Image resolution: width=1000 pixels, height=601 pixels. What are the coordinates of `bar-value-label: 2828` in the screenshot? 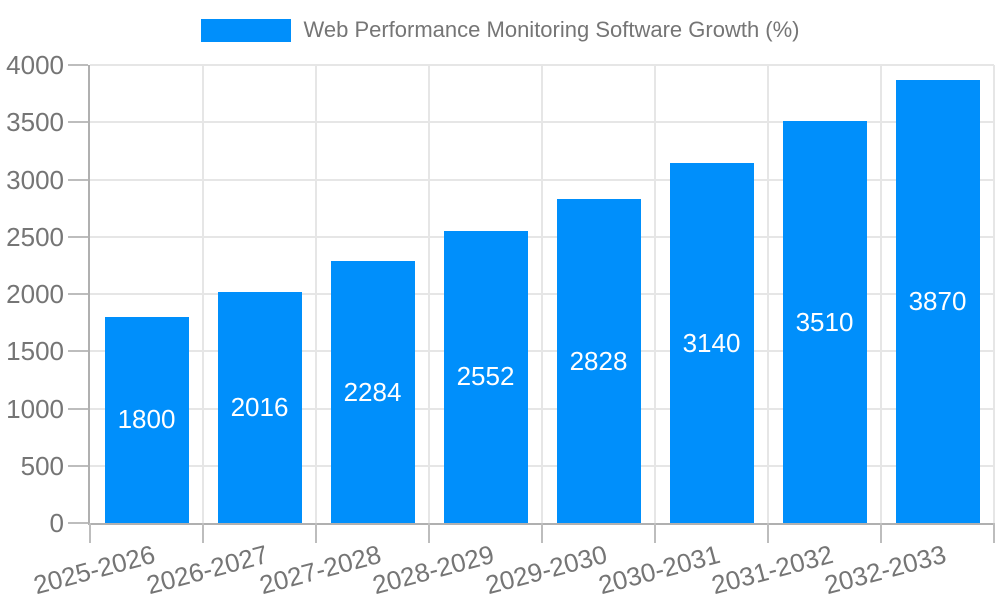 It's located at (598, 360).